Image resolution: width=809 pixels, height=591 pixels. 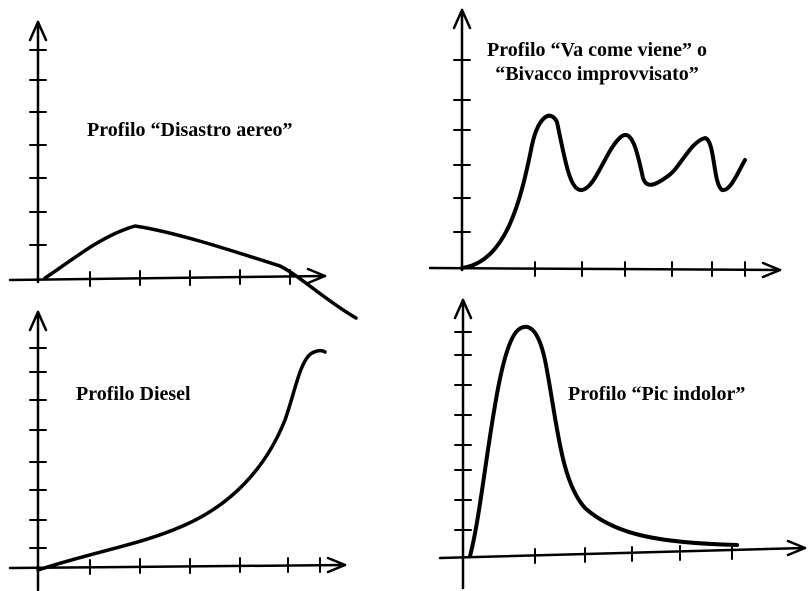 What do you see at coordinates (190, 130) in the screenshot?
I see `title-disastro-aereo: Profilo “Disastro aereo”` at bounding box center [190, 130].